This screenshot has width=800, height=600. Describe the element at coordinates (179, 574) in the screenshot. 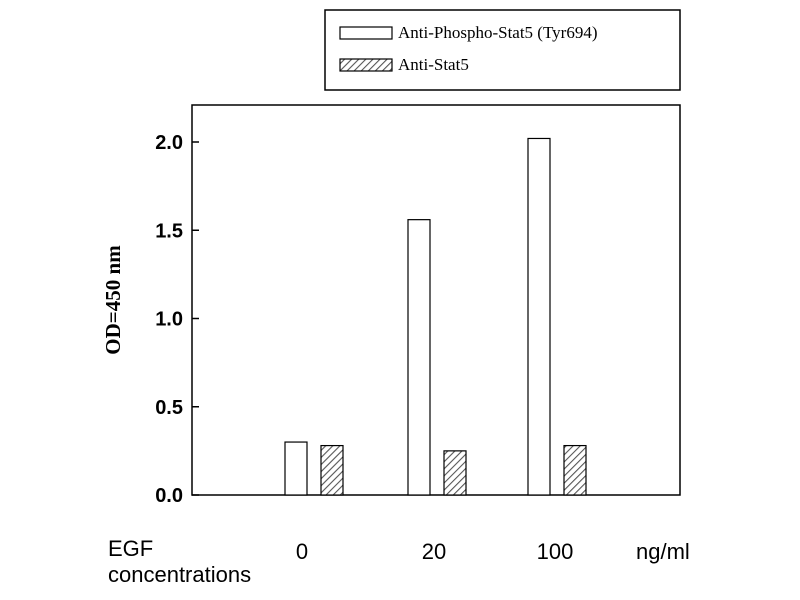

I see `x-axis-label-line-2: concentrations` at that location.